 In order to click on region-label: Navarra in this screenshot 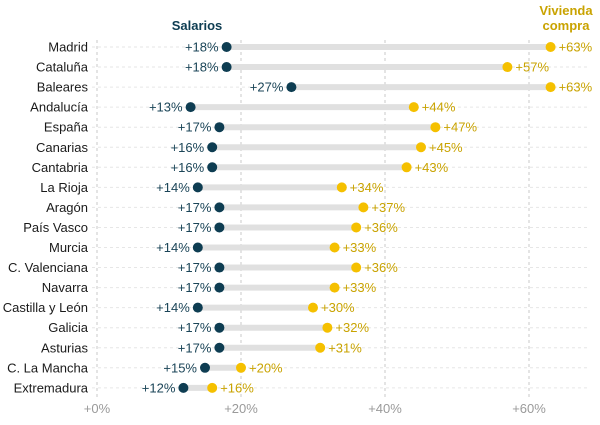, I will do `click(65, 287)`.